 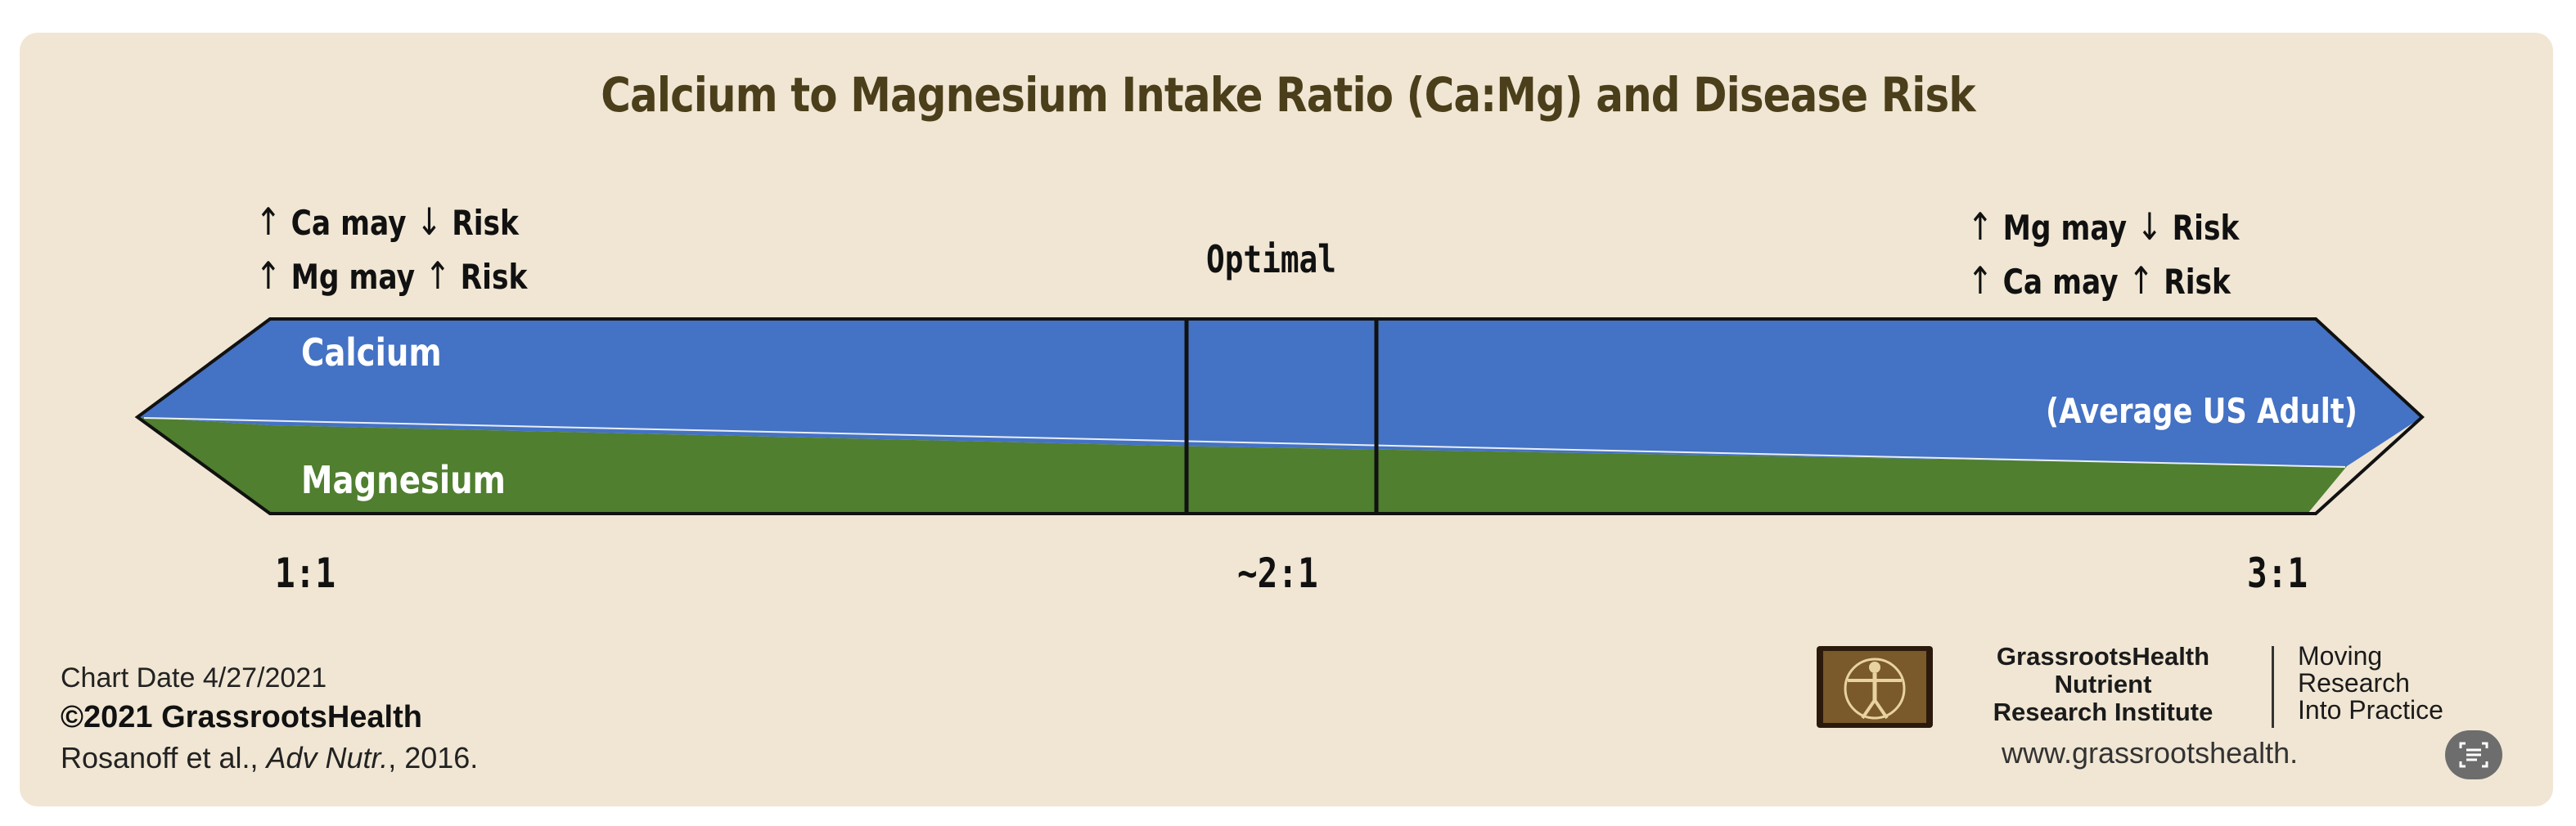 What do you see at coordinates (1875, 687) in the screenshot?
I see `vitruvian-man-icon` at bounding box center [1875, 687].